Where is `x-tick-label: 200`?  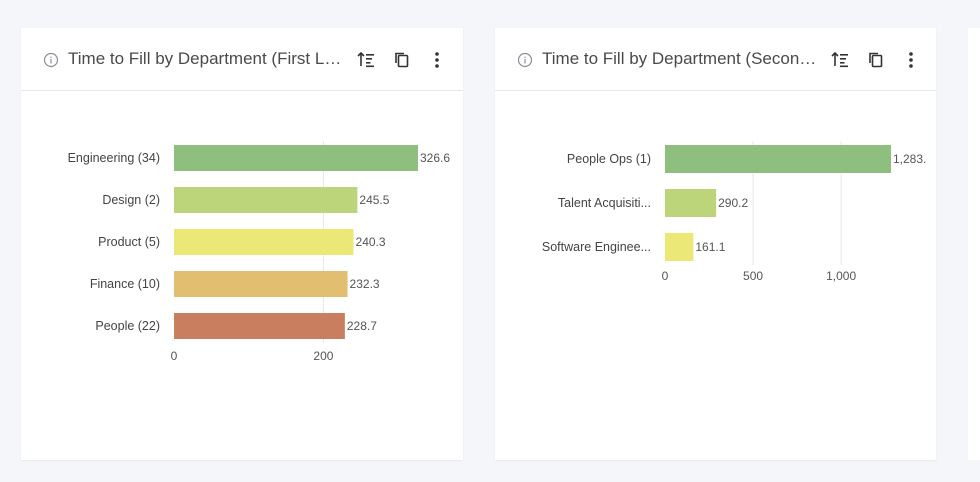
x-tick-label: 200 is located at coordinates (323, 356).